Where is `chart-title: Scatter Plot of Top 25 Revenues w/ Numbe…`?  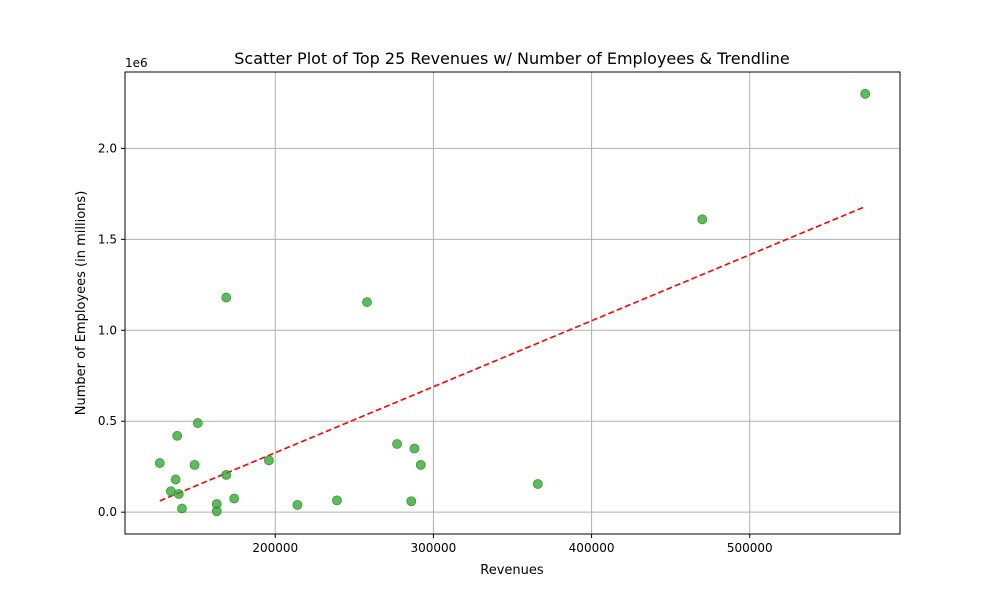 chart-title: Scatter Plot of Top 25 Revenues w/ Numbe… is located at coordinates (512, 58).